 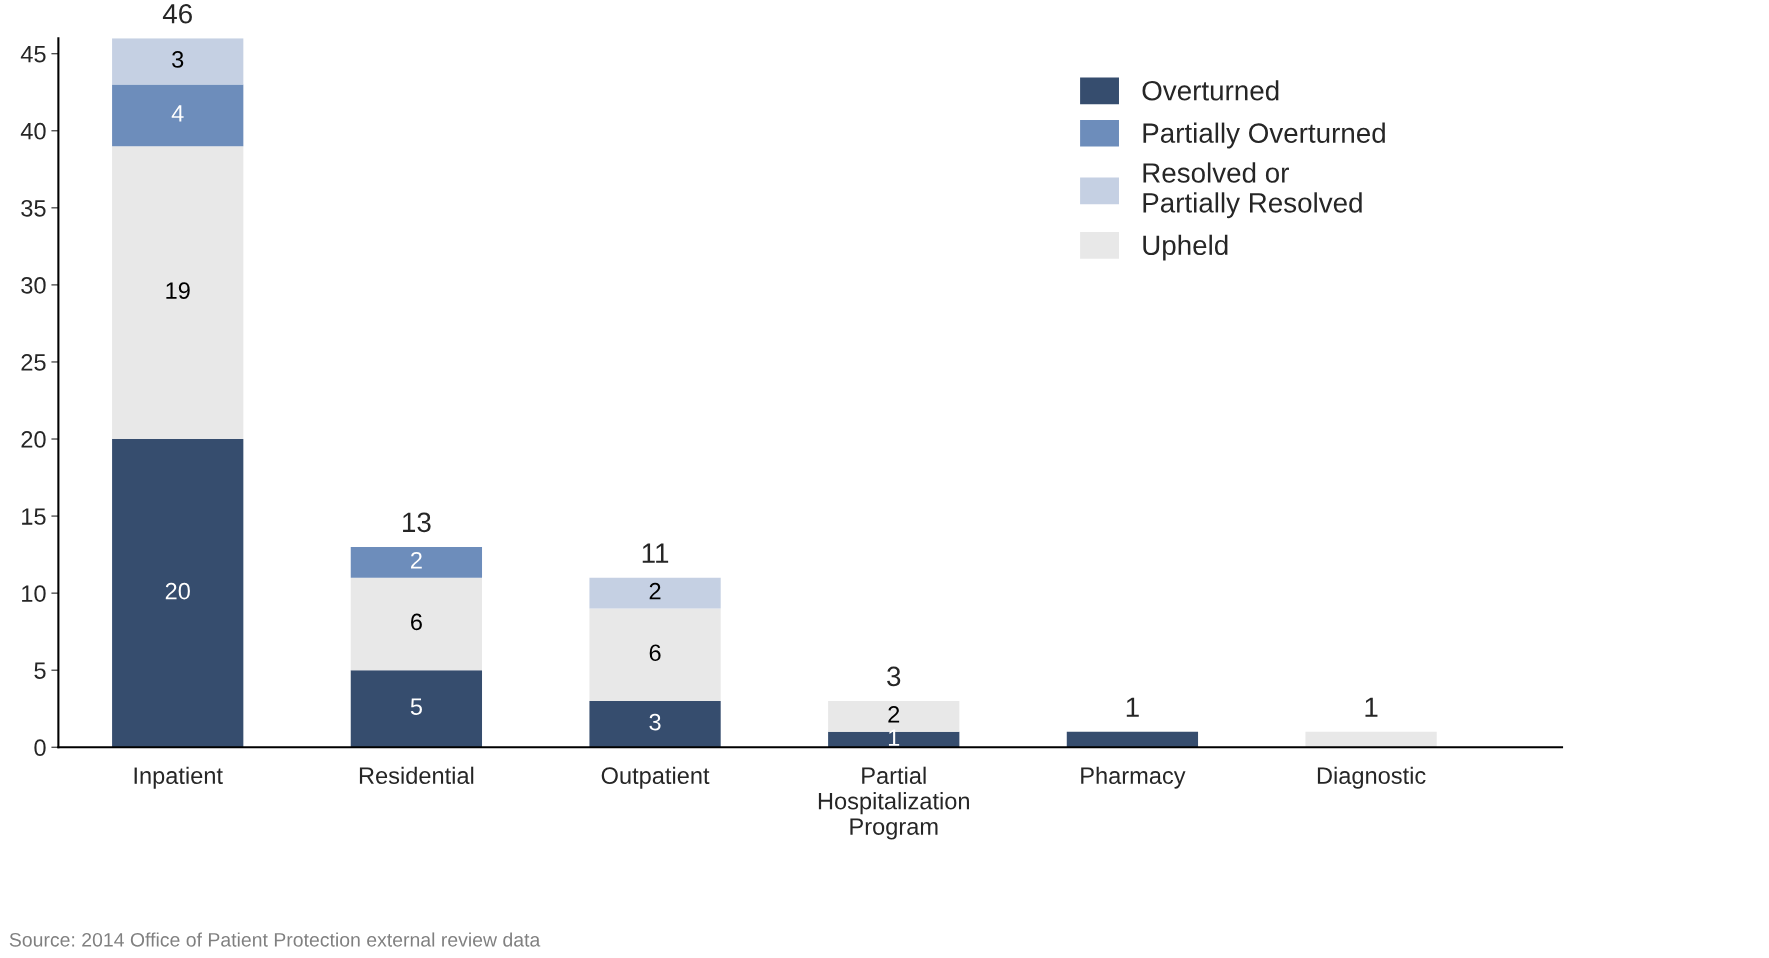 What do you see at coordinates (1264, 135) in the screenshot?
I see `legend-label: Partially Overturned` at bounding box center [1264, 135].